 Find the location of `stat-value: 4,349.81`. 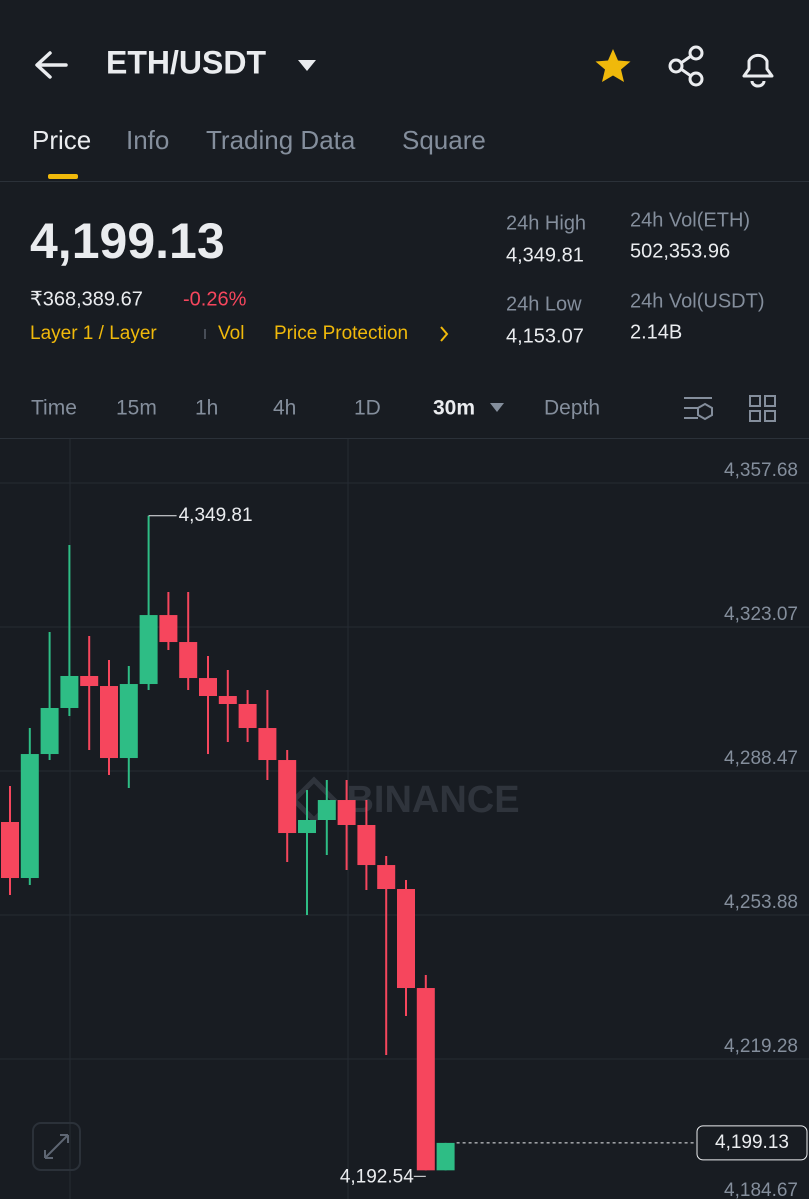

stat-value: 4,349.81 is located at coordinates (545, 255).